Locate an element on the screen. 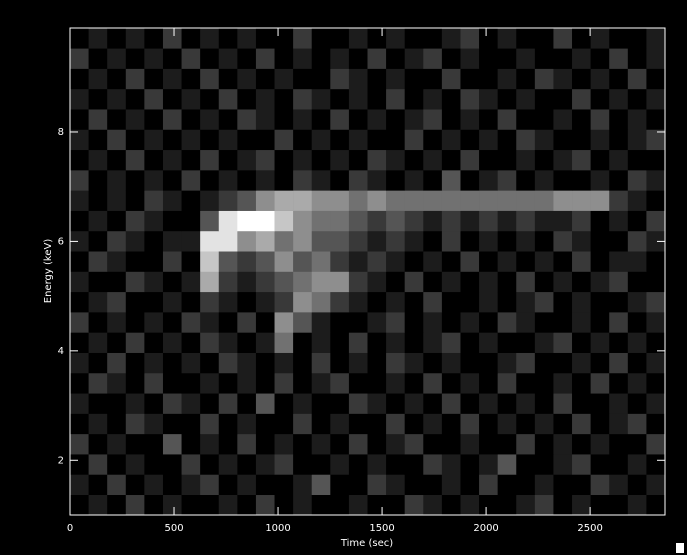 This screenshot has height=555, width=687. x-tick-label: 500 is located at coordinates (173, 528).